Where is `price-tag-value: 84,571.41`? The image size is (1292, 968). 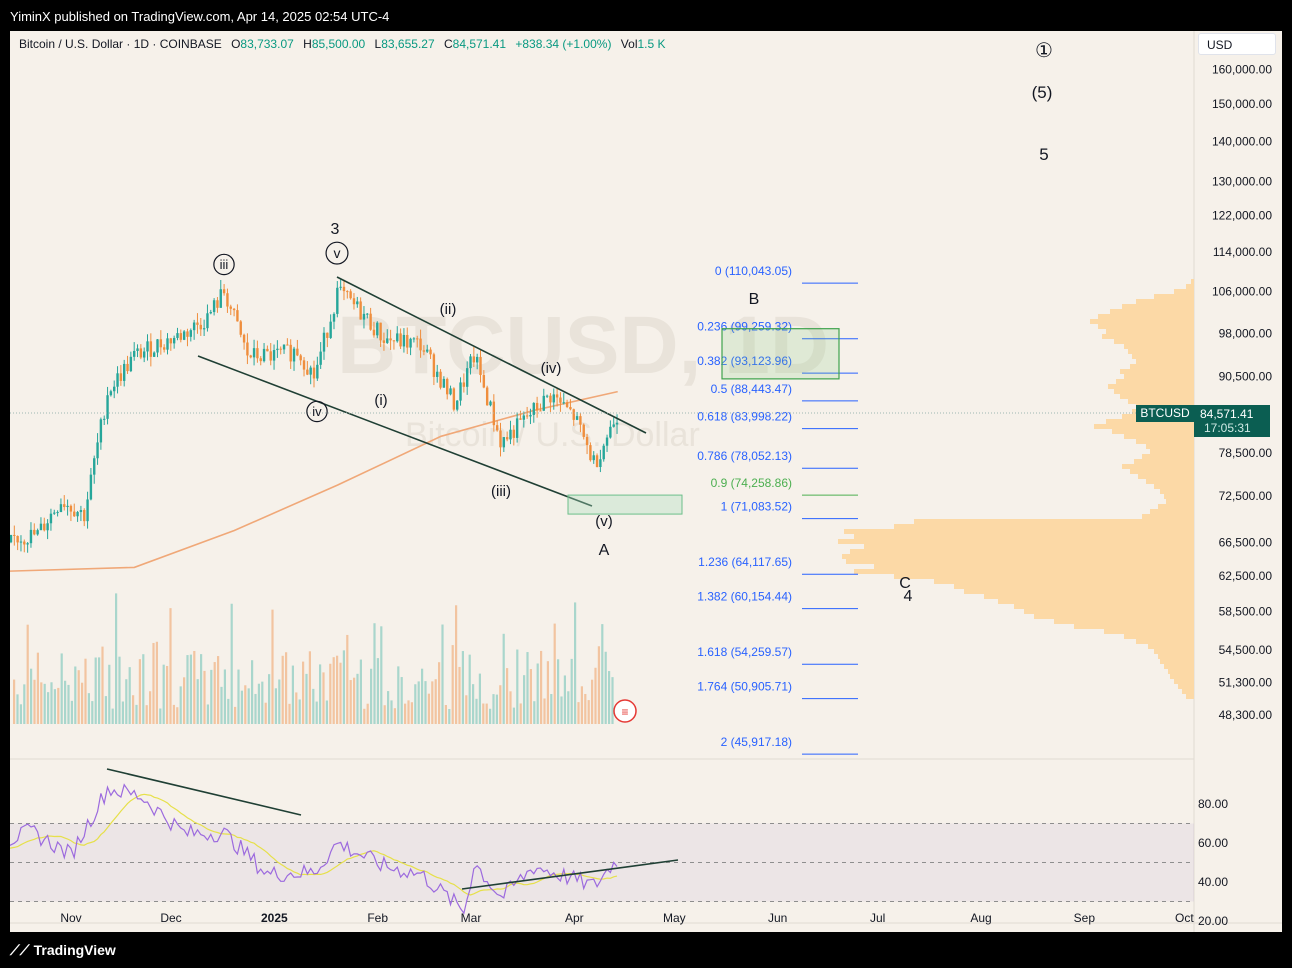
price-tag-value: 84,571.41 is located at coordinates (1227, 414).